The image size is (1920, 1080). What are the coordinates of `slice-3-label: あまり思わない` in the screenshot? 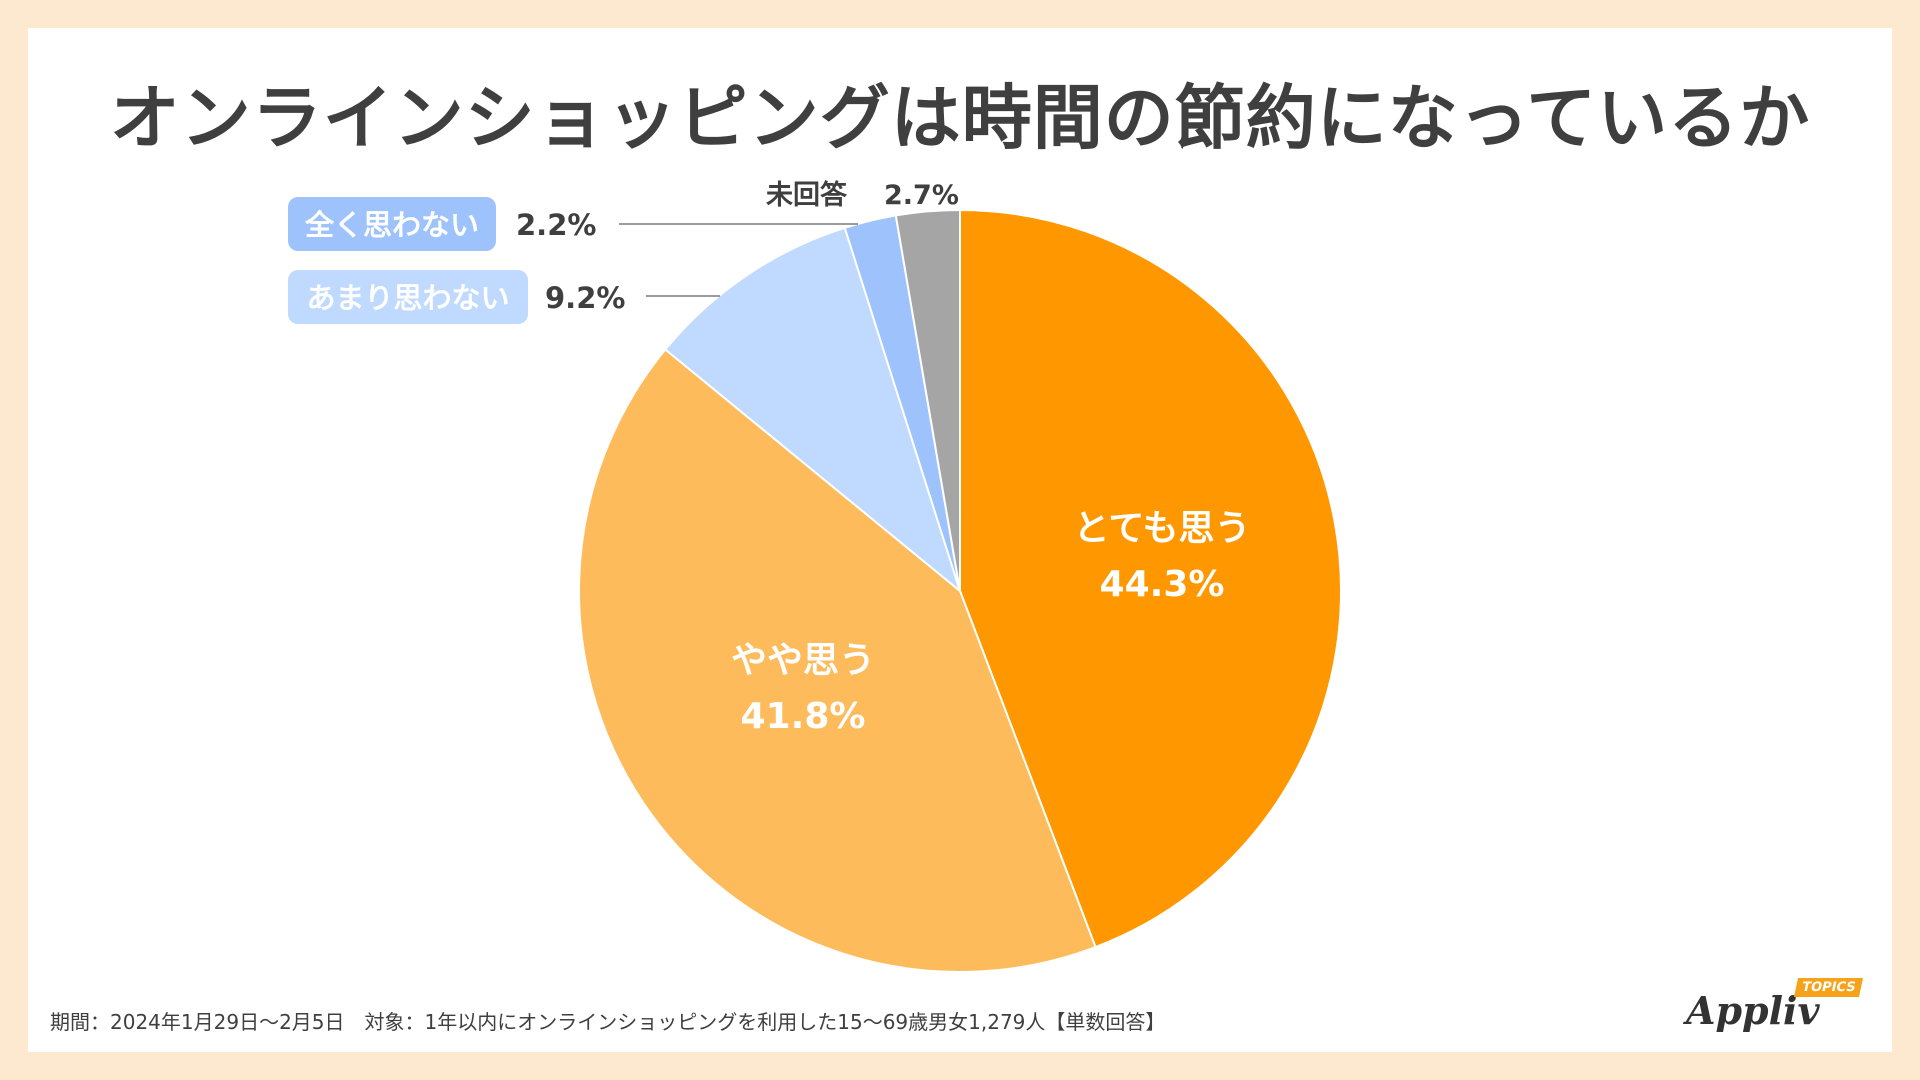 It's located at (407, 298).